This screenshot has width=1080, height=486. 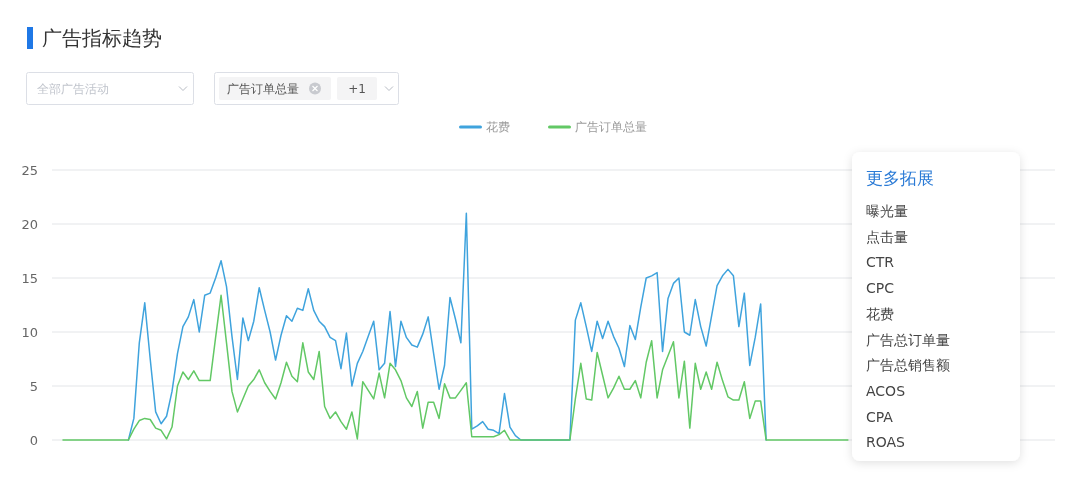 What do you see at coordinates (33, 440) in the screenshot?
I see `y-tick-label: 0` at bounding box center [33, 440].